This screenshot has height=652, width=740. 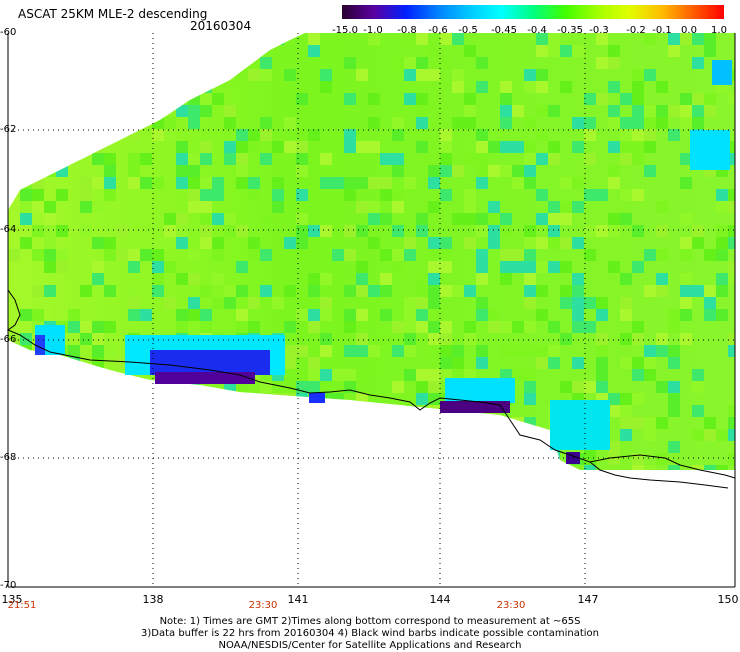 I want to click on colorbar-label: -0.3, so click(x=599, y=30).